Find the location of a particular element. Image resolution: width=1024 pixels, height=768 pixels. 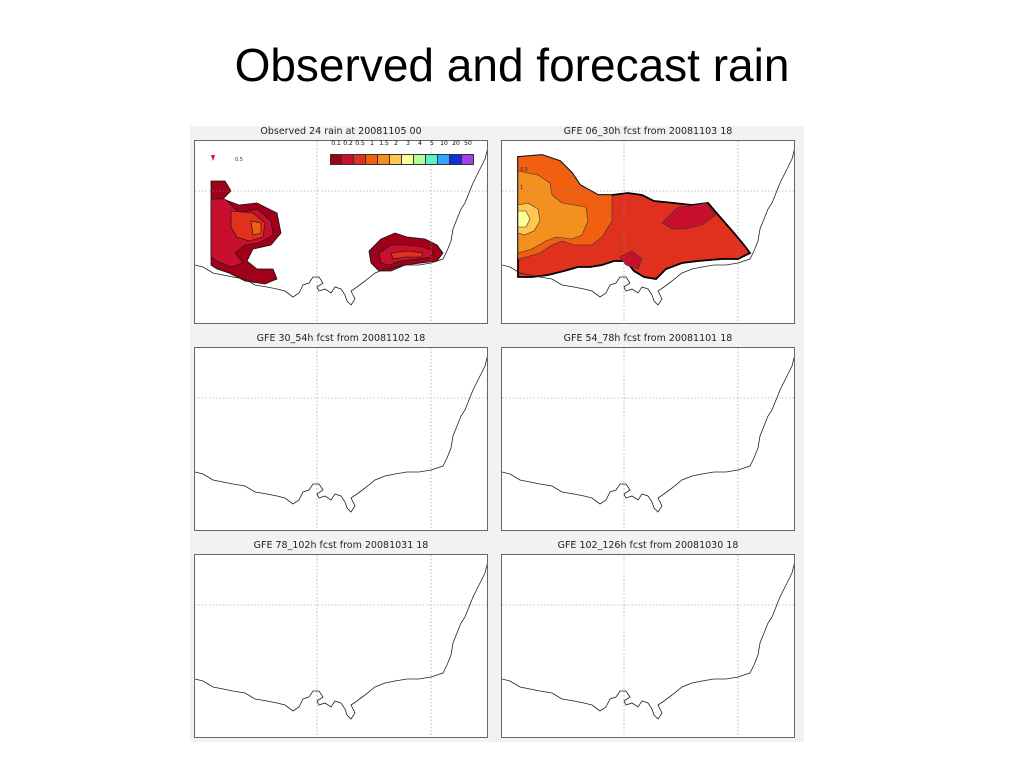

legend-labels: 0.1 0.2 0.5 1 1.5 2 3 4 5 10 20 50 is located at coordinates (402, 143).